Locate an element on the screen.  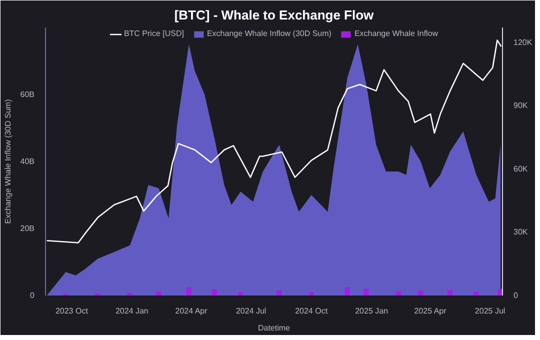
y-tick-label: 0 is located at coordinates (33, 295).